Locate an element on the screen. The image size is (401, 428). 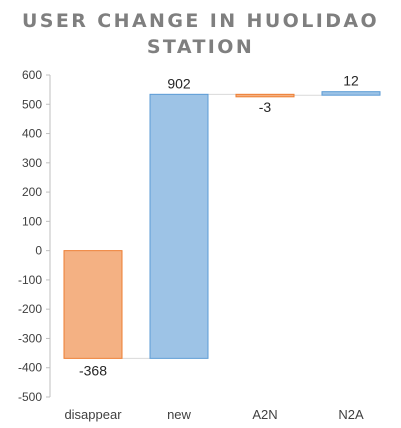
y-tick-label: 100 is located at coordinates (32, 221).